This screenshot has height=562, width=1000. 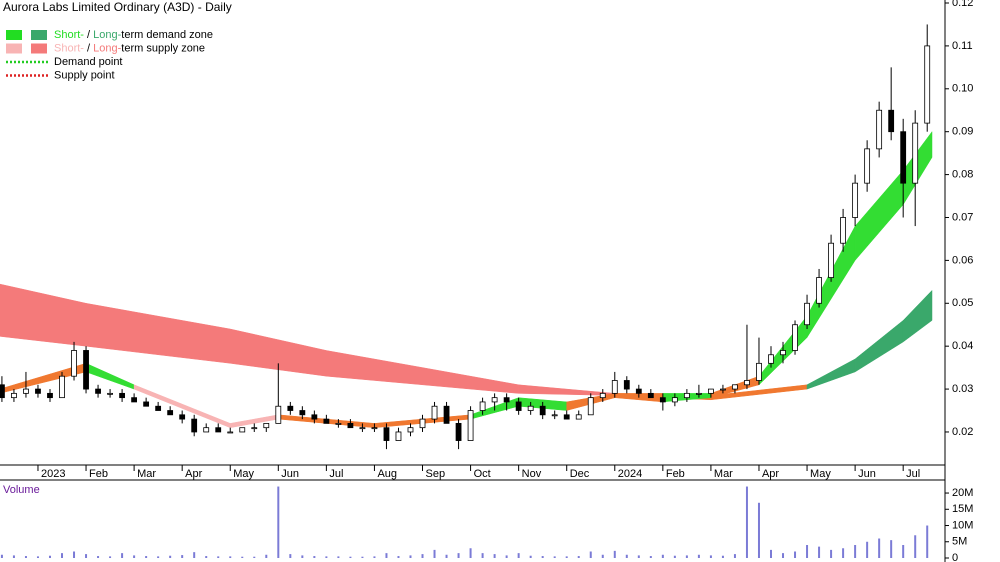 What do you see at coordinates (580, 474) in the screenshot?
I see `x-tick-label: Dec` at bounding box center [580, 474].